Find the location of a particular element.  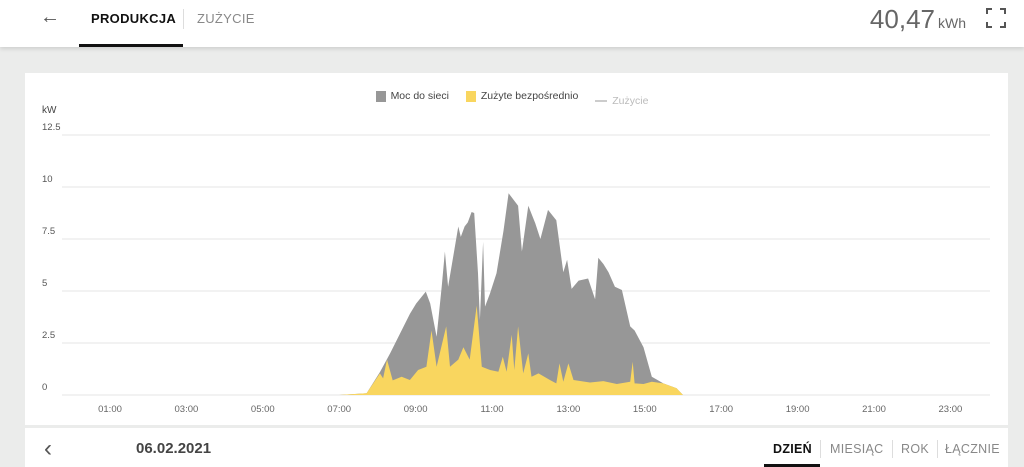

total-value: 40,47 is located at coordinates (902, 19).